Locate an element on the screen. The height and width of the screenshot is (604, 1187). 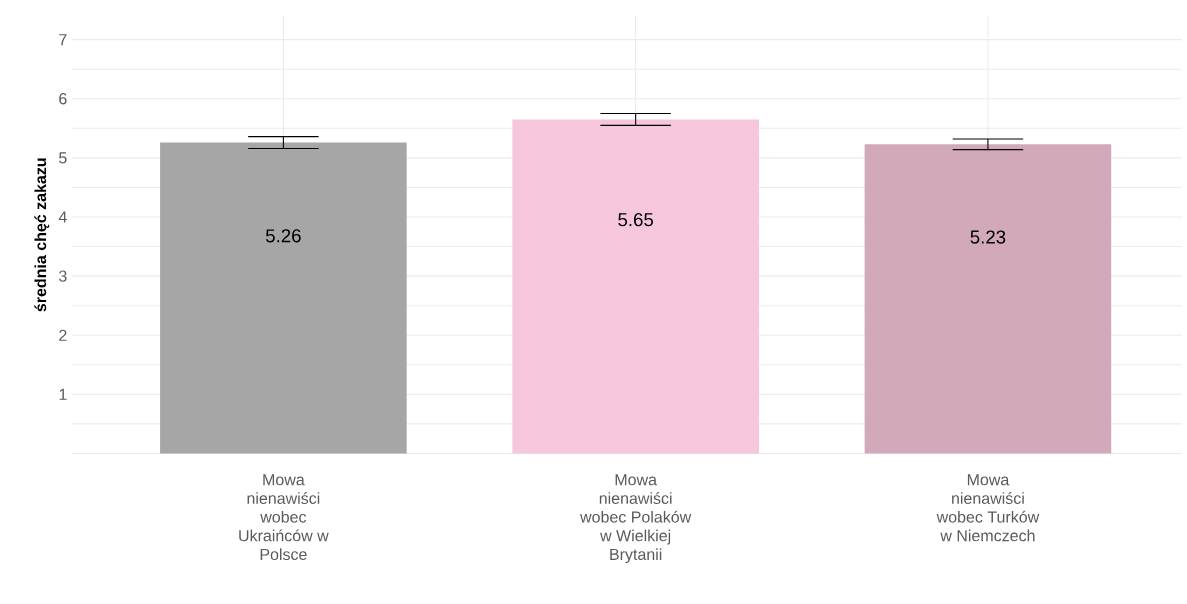
y-tick-label: 4 is located at coordinates (62, 217).